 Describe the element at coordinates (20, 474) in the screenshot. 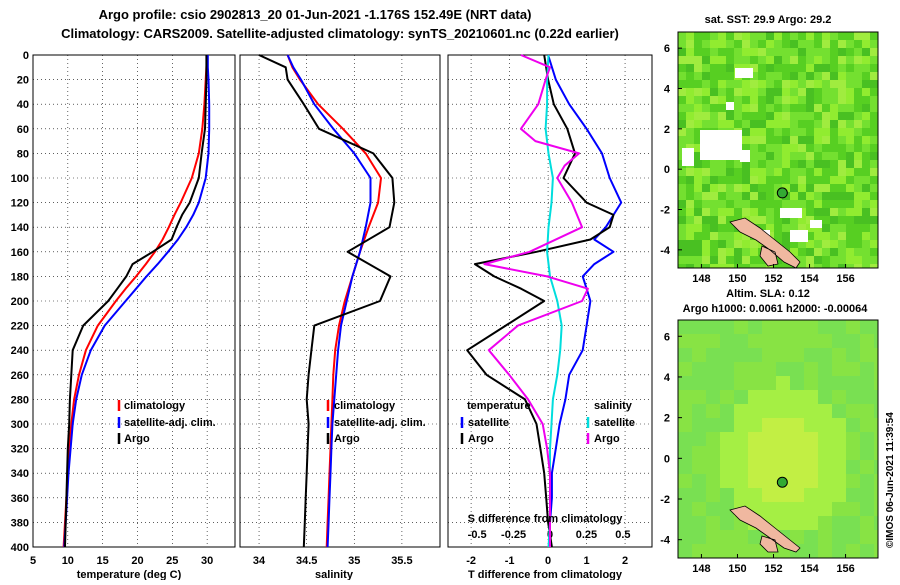

I see `y-tick-label: 340` at that location.